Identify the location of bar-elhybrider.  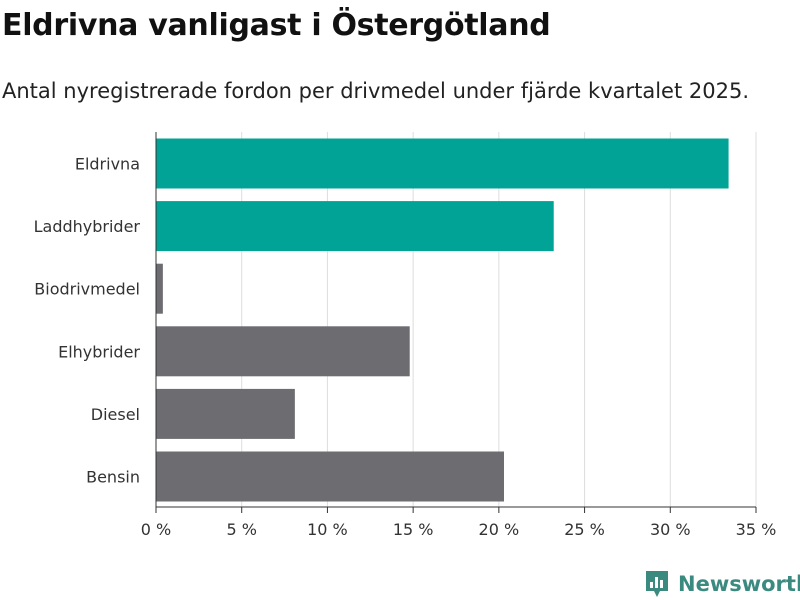
(283, 351).